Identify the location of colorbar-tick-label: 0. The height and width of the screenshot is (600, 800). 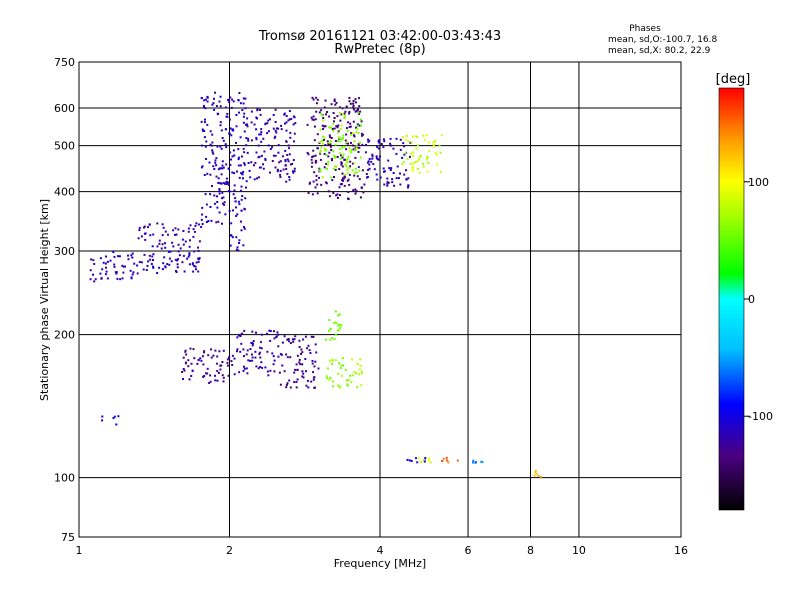
(751, 299).